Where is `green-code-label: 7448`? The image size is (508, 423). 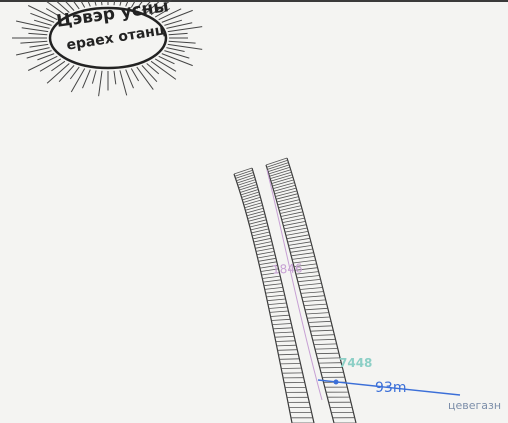
green-code-label: 7448 is located at coordinates (356, 363).